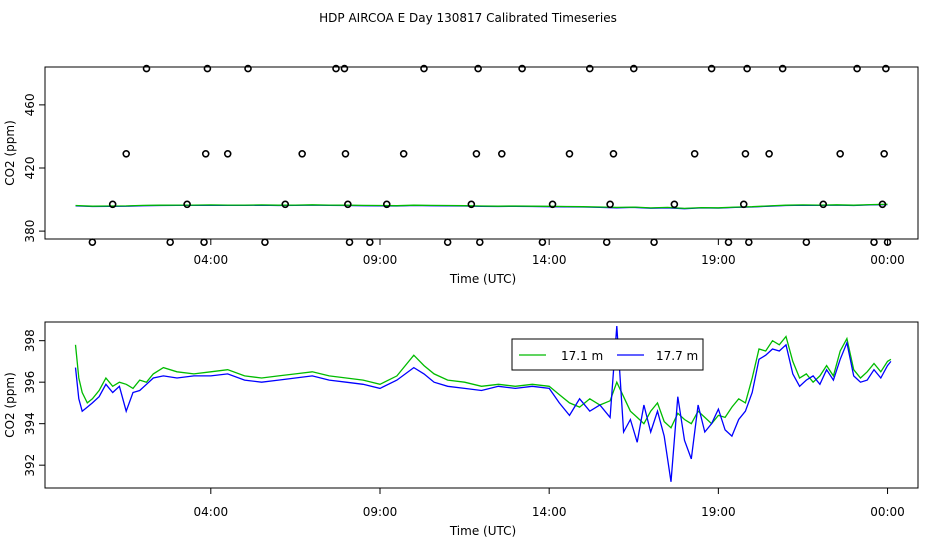 The width and height of the screenshot is (936, 540). I want to click on legend-label-17-7: 17.7 m, so click(677, 356).